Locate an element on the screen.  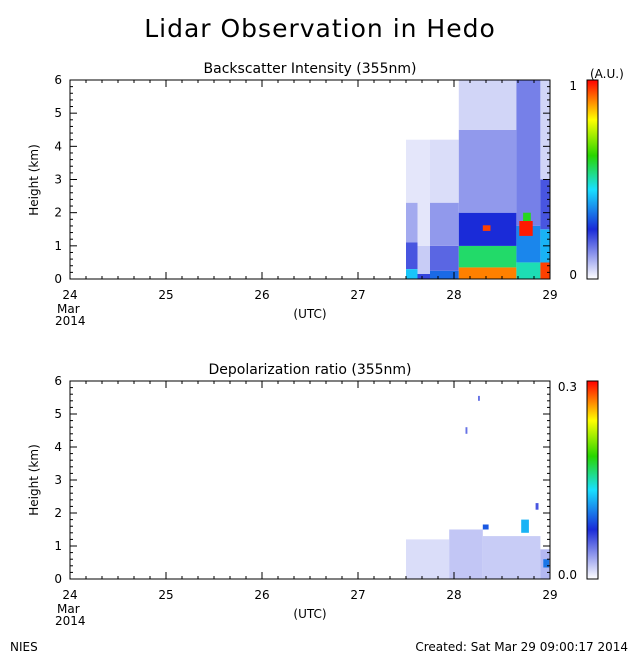
depolarization-title: Depolarization ratio (355nm) is located at coordinates (309, 370).